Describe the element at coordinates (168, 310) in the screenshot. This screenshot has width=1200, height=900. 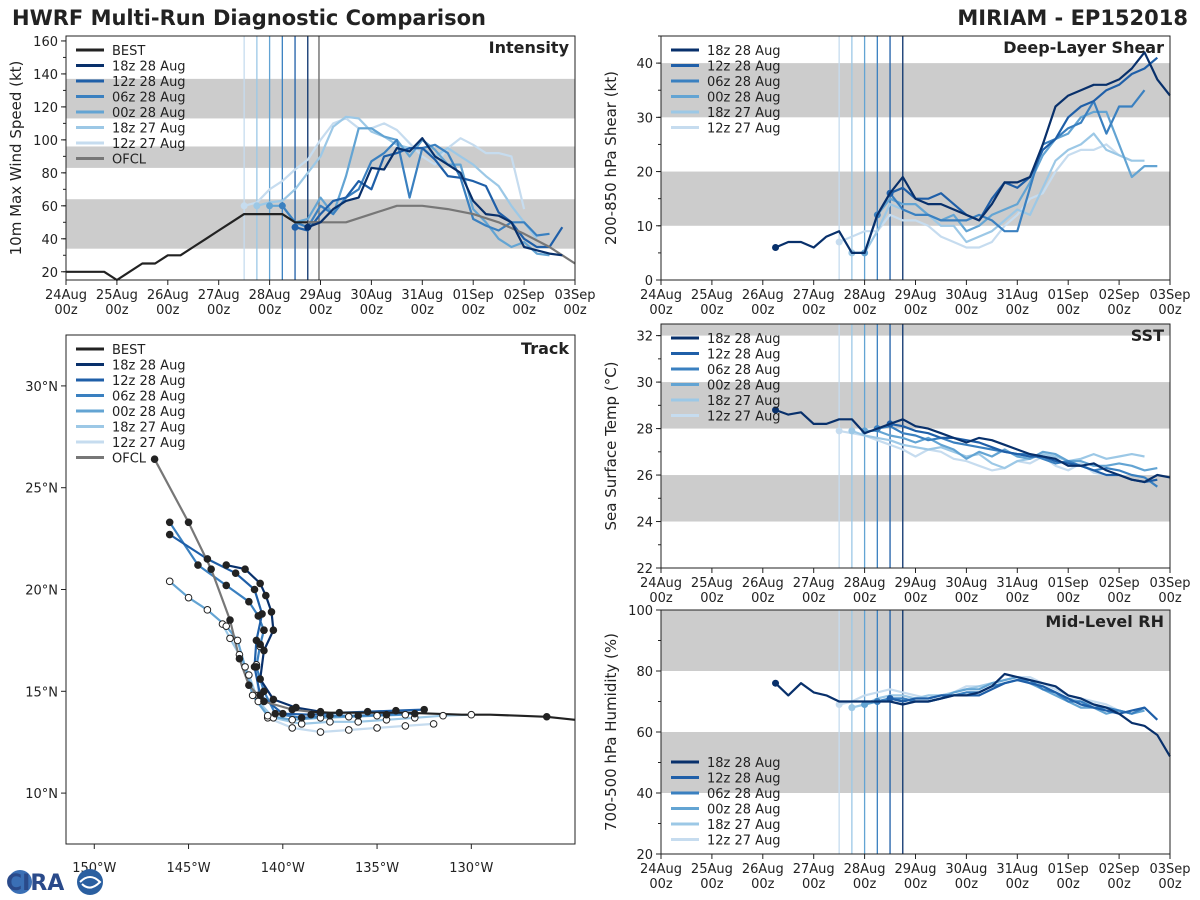
I see `x-tick-sublabel-2: 00z` at that location.